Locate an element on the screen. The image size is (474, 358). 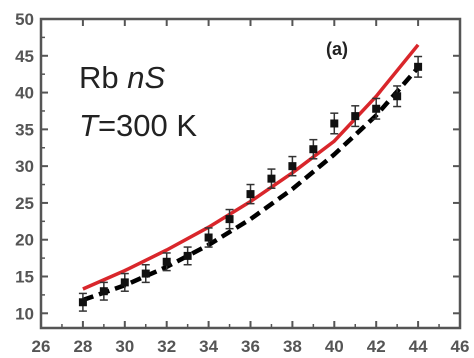
y-tick-label: 45 is located at coordinates (24, 56).